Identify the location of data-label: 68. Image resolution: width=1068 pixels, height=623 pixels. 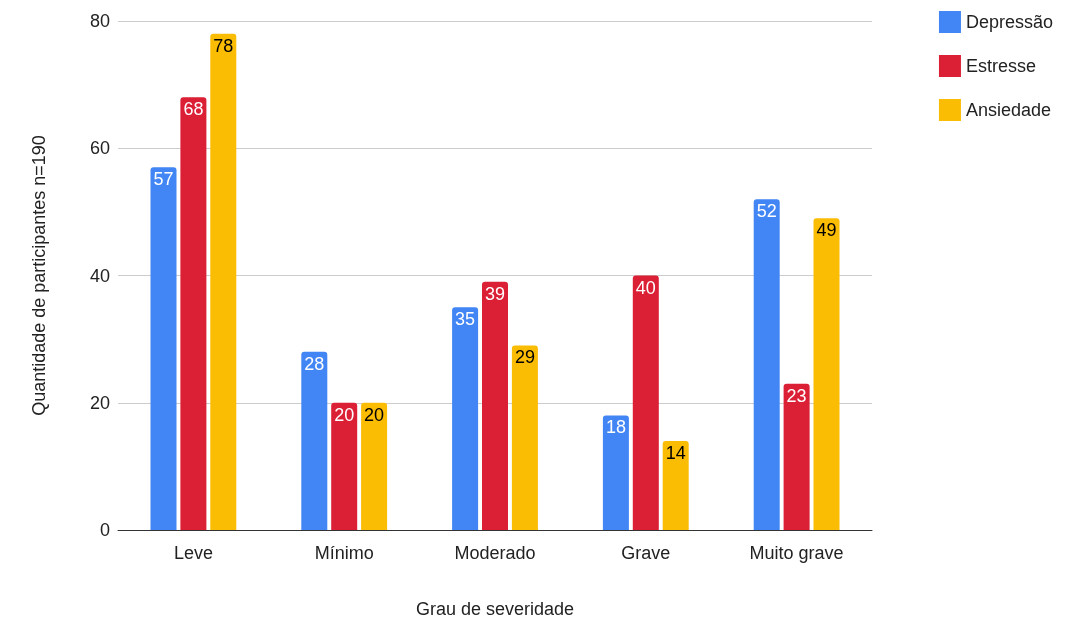
(193, 109).